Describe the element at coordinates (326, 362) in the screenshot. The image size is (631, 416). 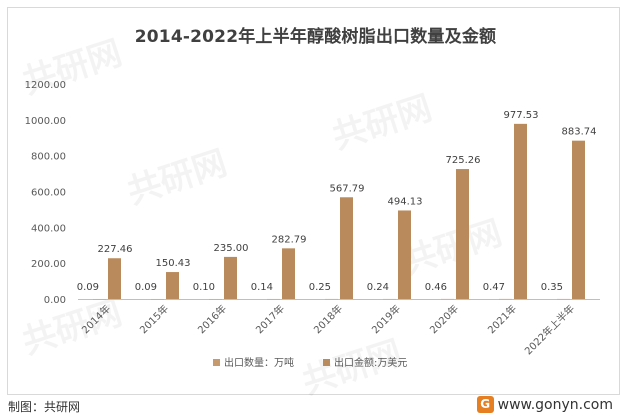
I see `legend-swatch-export-value` at that location.